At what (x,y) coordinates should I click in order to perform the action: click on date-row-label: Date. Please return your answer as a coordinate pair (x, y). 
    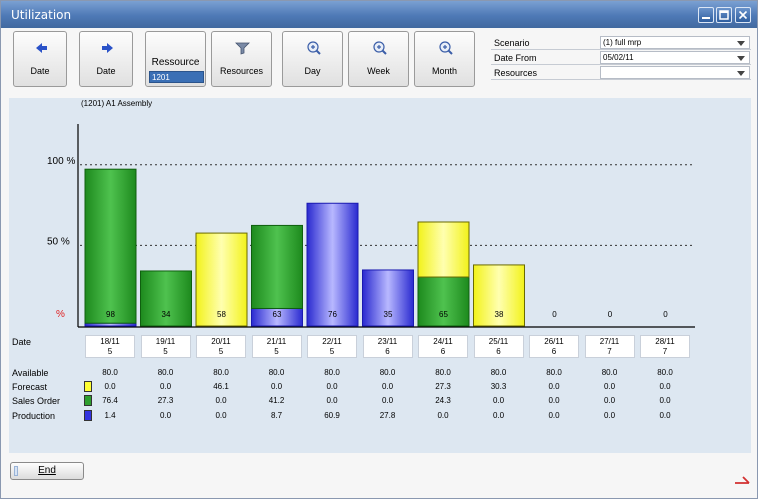
    Looking at the image, I should click on (22, 342).